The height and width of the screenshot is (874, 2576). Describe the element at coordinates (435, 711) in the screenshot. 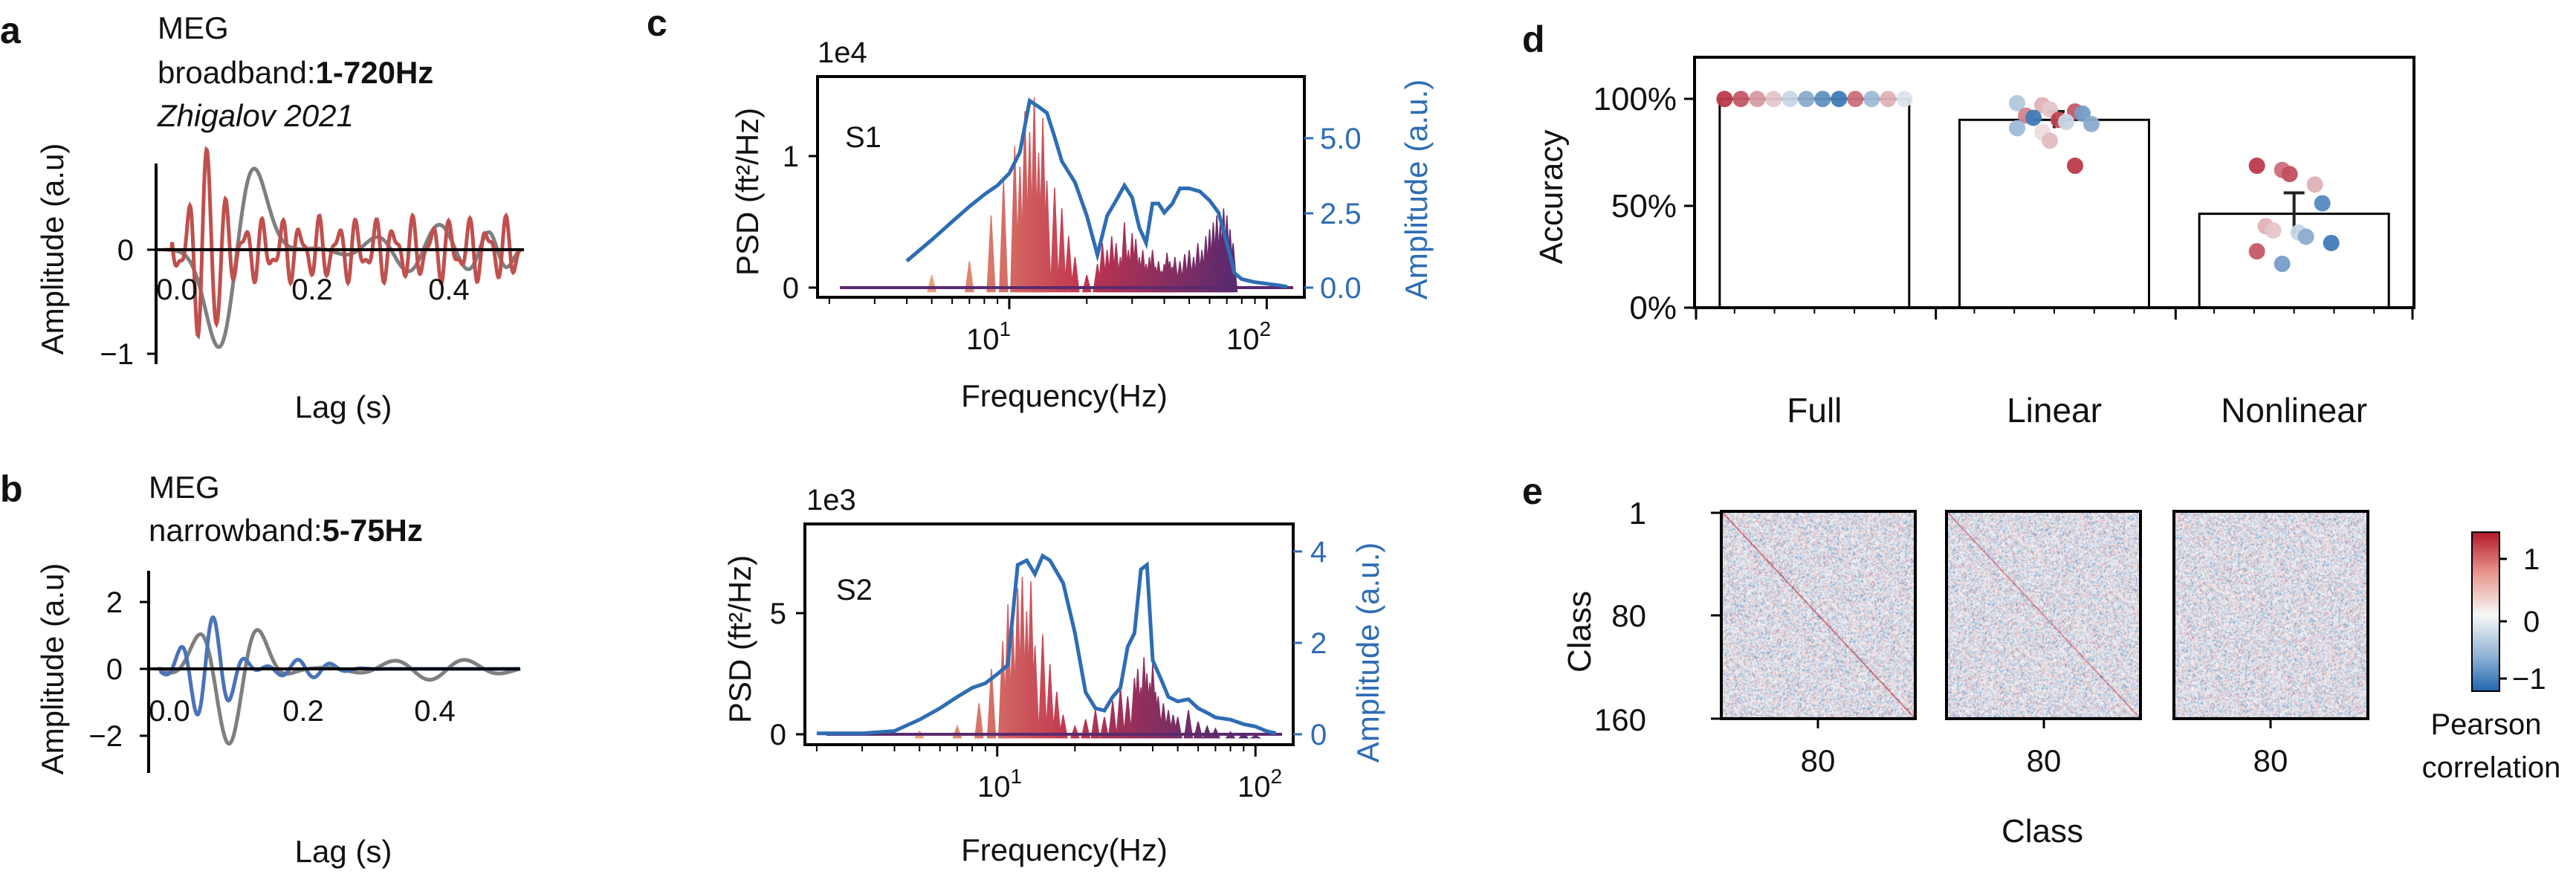

I see `panel-b-xtick-label-2: 0.4` at that location.